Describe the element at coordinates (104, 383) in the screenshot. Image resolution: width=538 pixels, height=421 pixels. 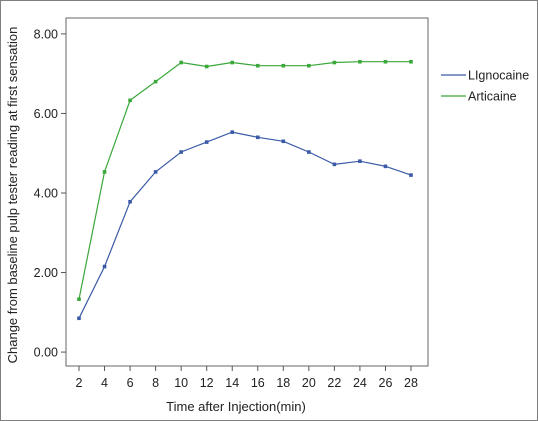
I see `x-tick-label: 4` at that location.